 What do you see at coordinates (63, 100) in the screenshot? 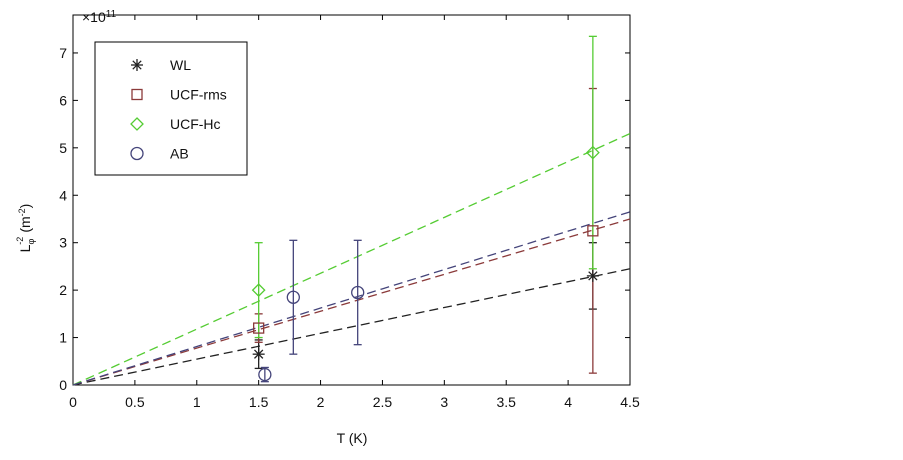
I see `y-tick-label: 6` at bounding box center [63, 100].